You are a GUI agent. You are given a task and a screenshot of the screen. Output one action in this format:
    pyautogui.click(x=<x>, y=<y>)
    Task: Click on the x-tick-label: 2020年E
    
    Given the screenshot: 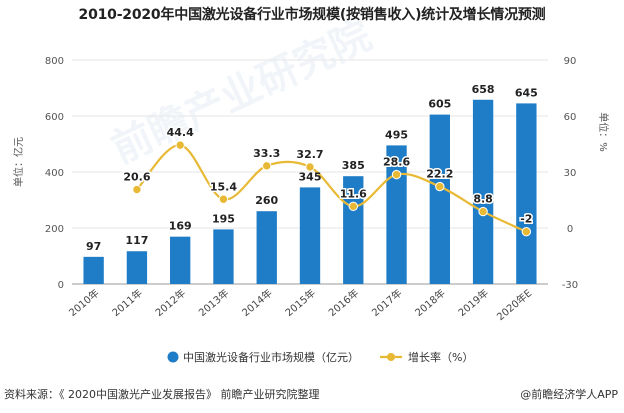 What is the action you would take?
    pyautogui.click(x=514, y=304)
    